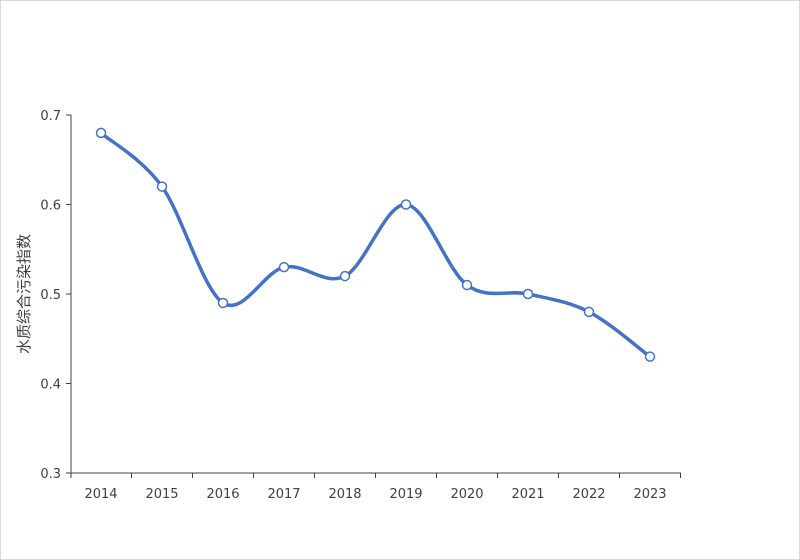  What do you see at coordinates (344, 494) in the screenshot?
I see `x-tick-label: 2018` at bounding box center [344, 494].